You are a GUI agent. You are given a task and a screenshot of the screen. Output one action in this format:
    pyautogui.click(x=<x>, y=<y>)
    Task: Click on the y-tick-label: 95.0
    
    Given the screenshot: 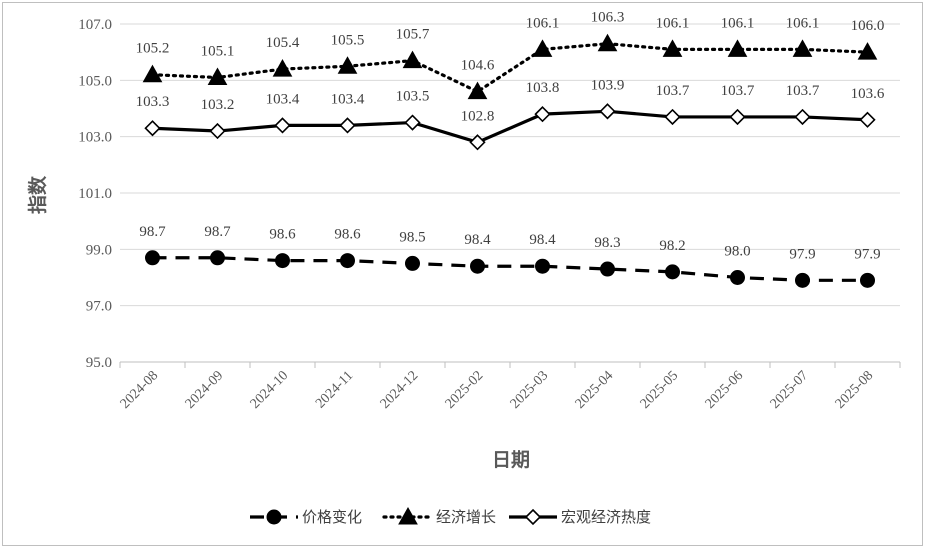 What is the action you would take?
    pyautogui.click(x=99, y=363)
    